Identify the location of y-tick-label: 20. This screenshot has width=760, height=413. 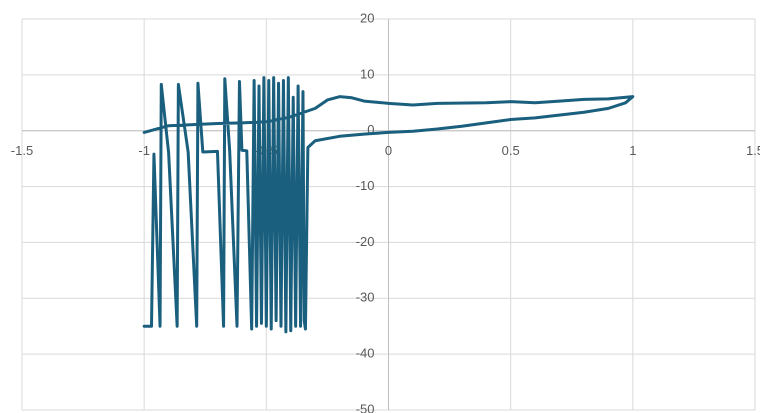
(367, 17).